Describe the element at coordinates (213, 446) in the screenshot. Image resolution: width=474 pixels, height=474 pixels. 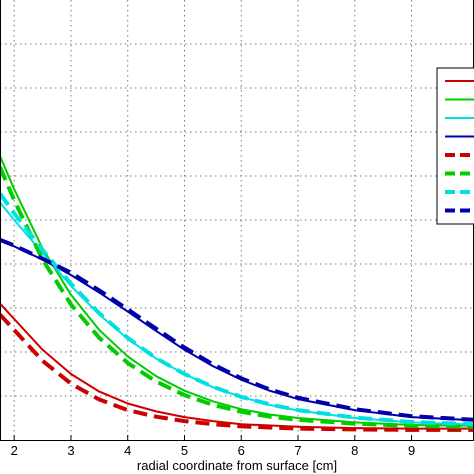
I see `x-axis-ticks: 2 3 4 5 6 7 8 9` at that location.